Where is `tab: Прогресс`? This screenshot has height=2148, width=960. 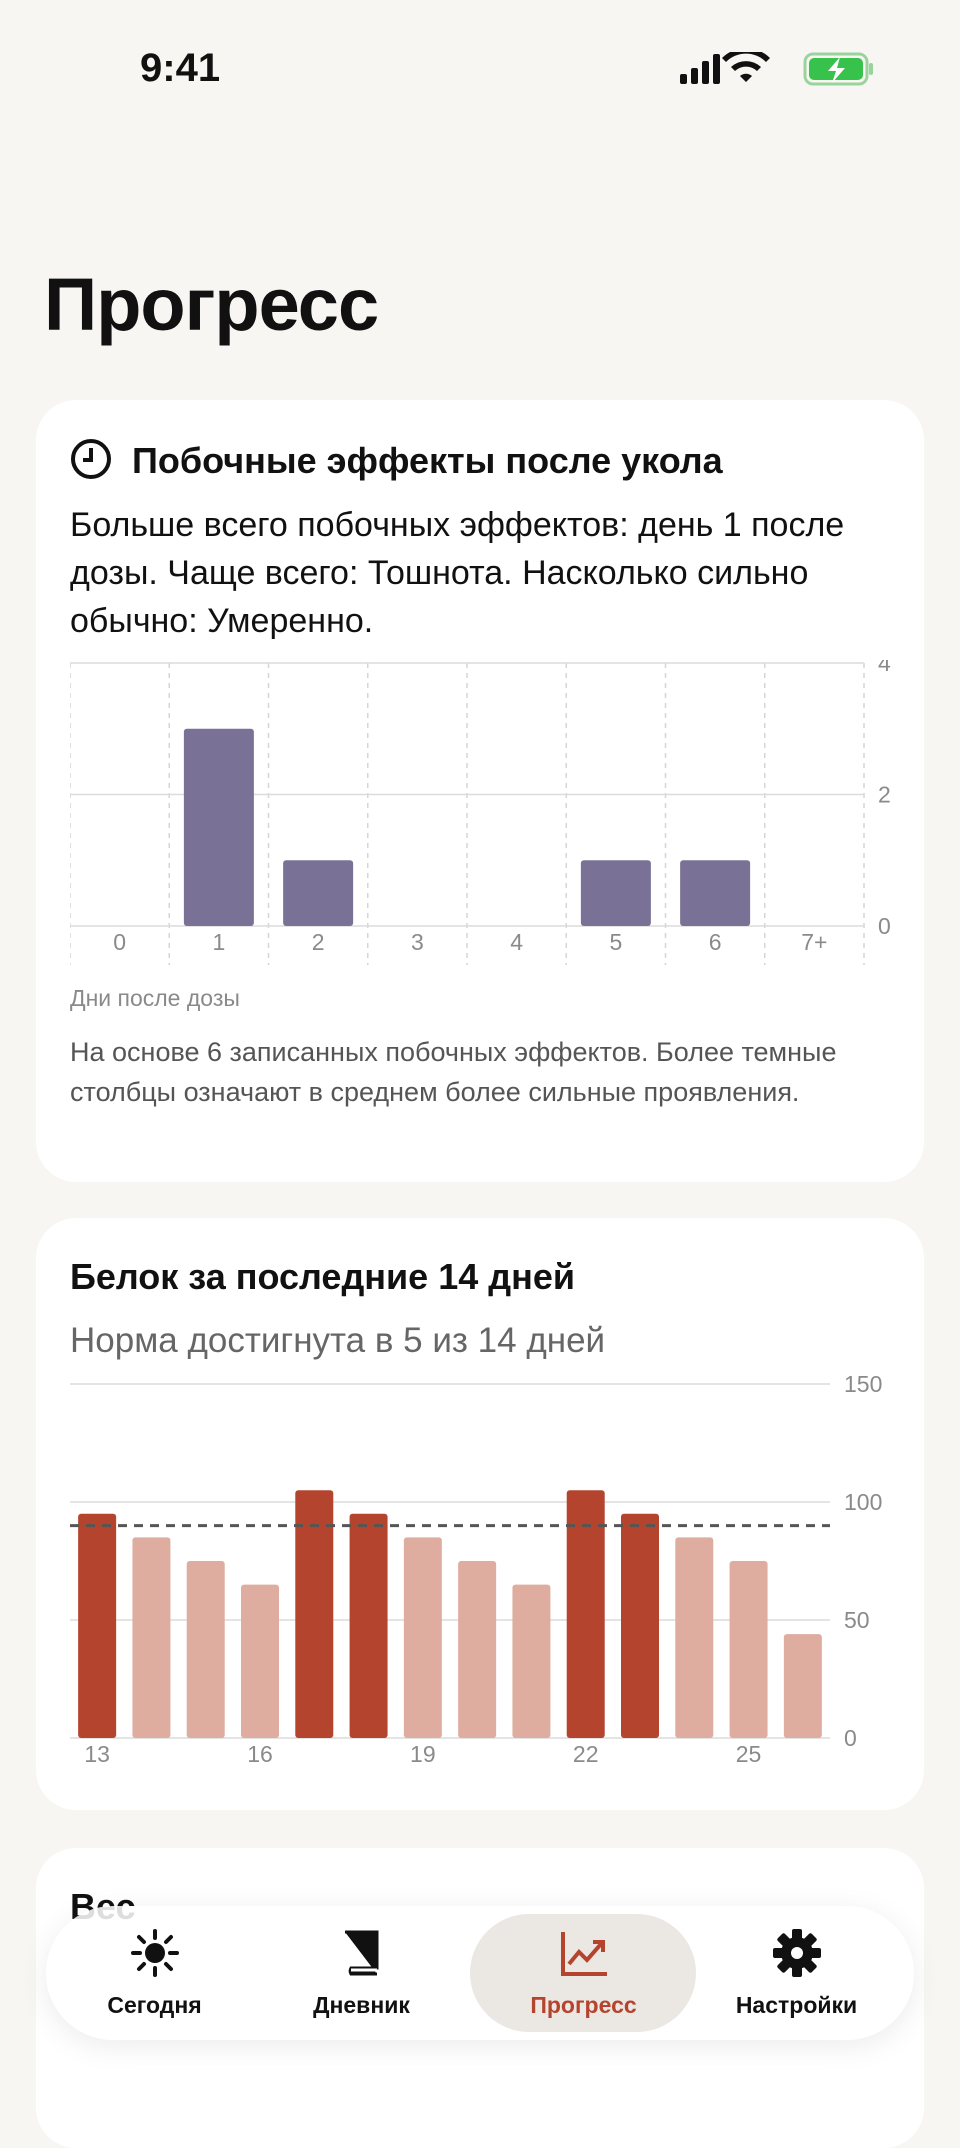
tab: Прогресс is located at coordinates (583, 1973).